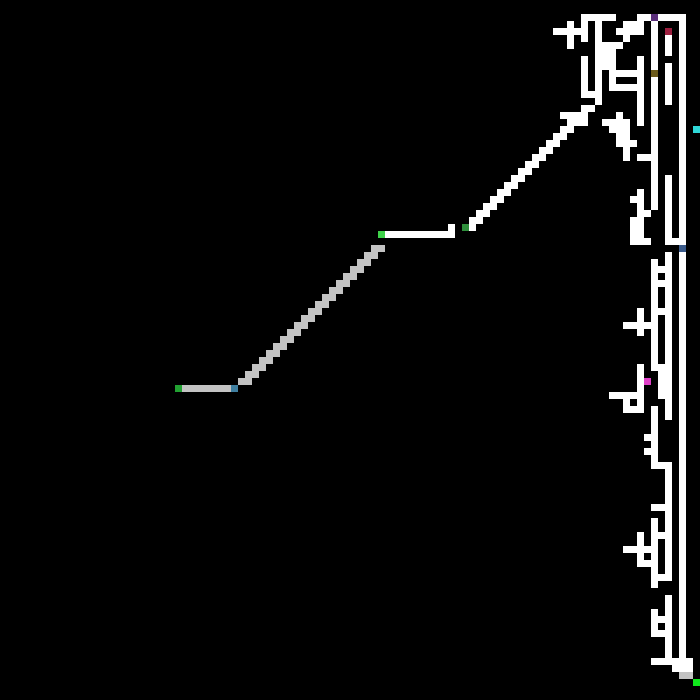 The height and width of the screenshot is (700, 700). I want to click on end-marker, so click(696, 682).